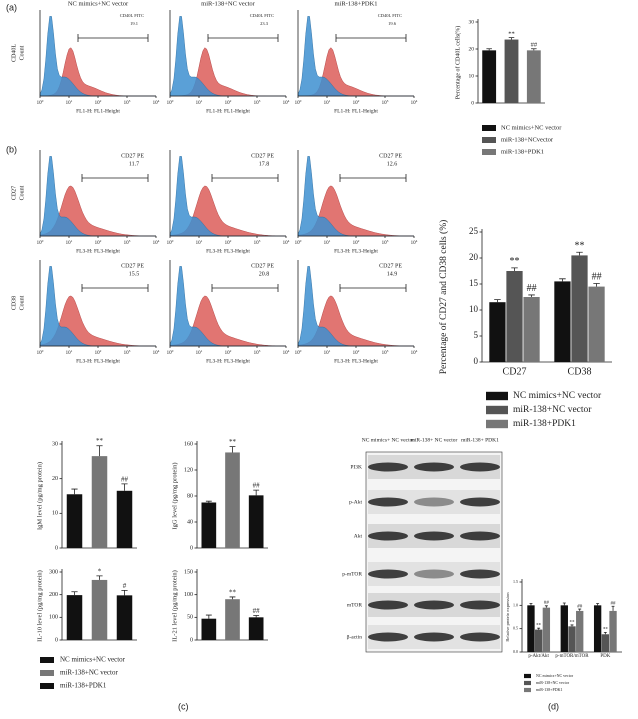 The image size is (638, 719). I want to click on x-tick-label: PDK, so click(605, 656).